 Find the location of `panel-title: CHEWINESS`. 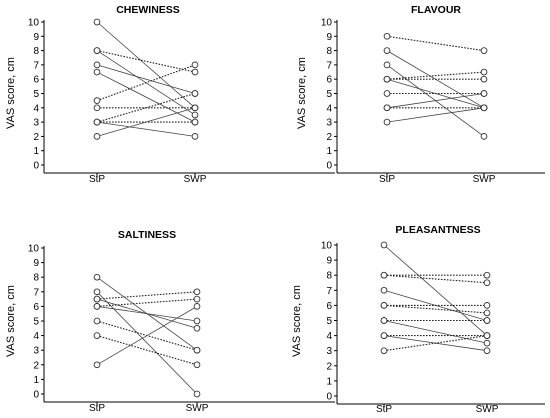

panel-title: CHEWINESS is located at coordinates (148, 10).